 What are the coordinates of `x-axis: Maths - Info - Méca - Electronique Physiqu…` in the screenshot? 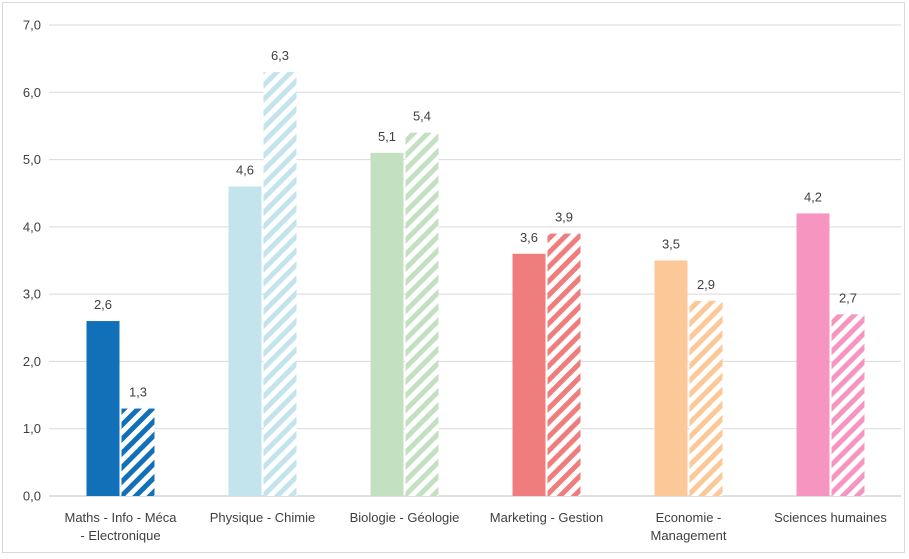 It's located at (476, 526).